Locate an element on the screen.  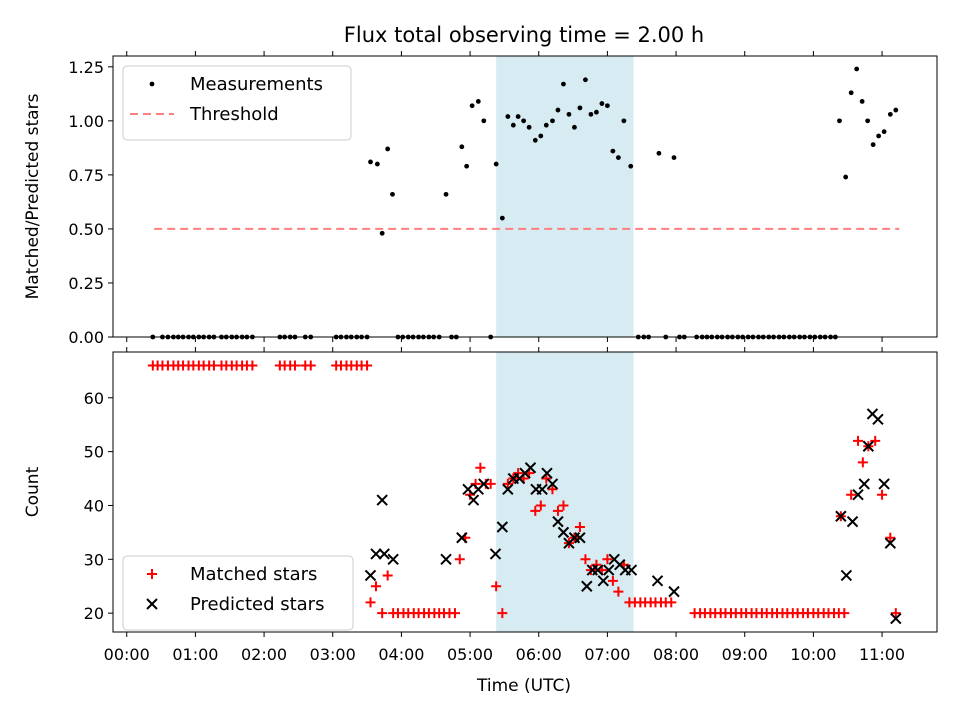
ratio-observing-window-span is located at coordinates (565, 196).